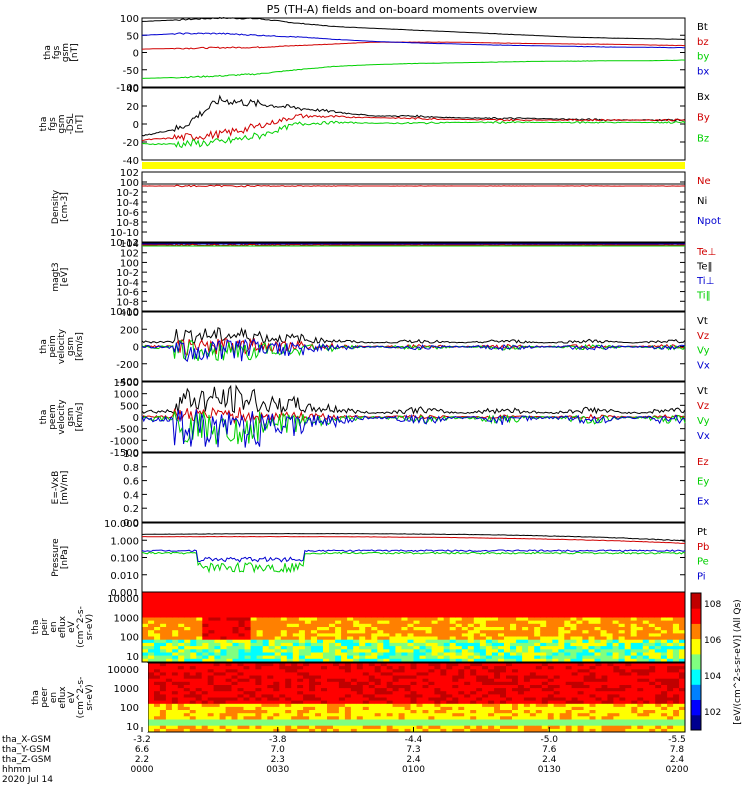  Describe the element at coordinates (26, 750) in the screenshot. I see `xaxis-row-label: tha_Y-GSM` at that location.